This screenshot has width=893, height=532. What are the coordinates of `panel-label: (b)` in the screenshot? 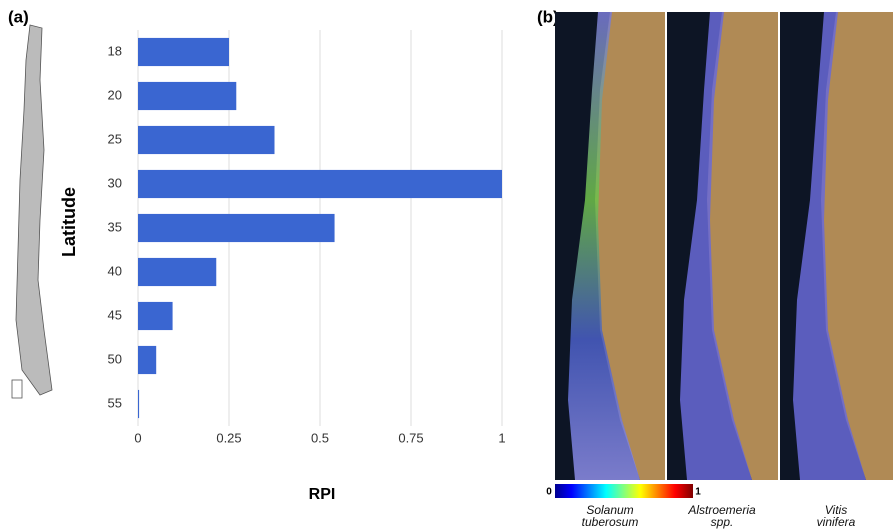 It's located at (548, 16).